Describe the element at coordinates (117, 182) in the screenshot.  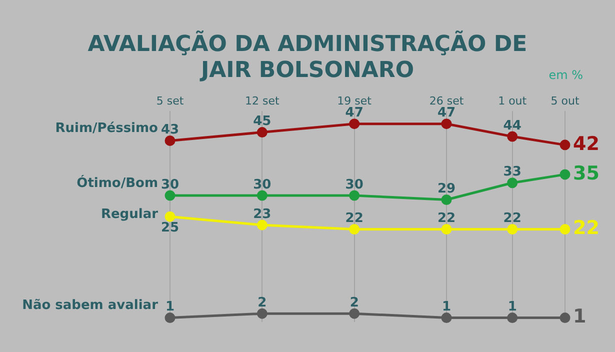
I see `series-label: Ótimo/Bom` at that location.